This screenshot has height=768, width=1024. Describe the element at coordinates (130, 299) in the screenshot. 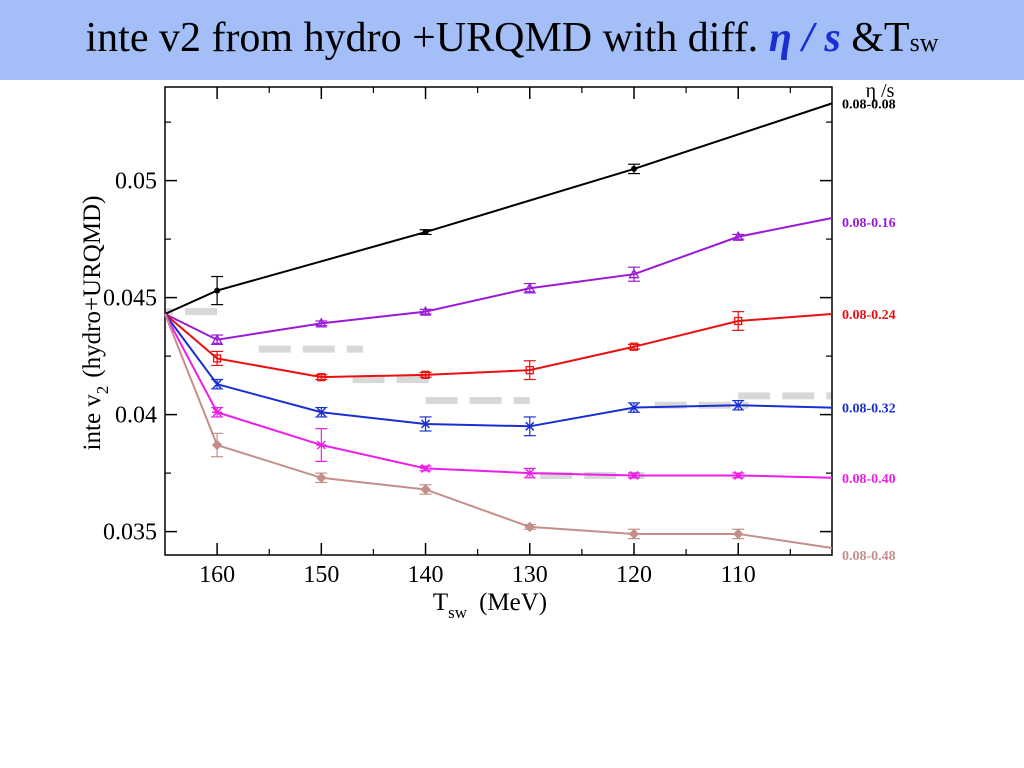

I see `y-tick-label: 0.045` at that location.